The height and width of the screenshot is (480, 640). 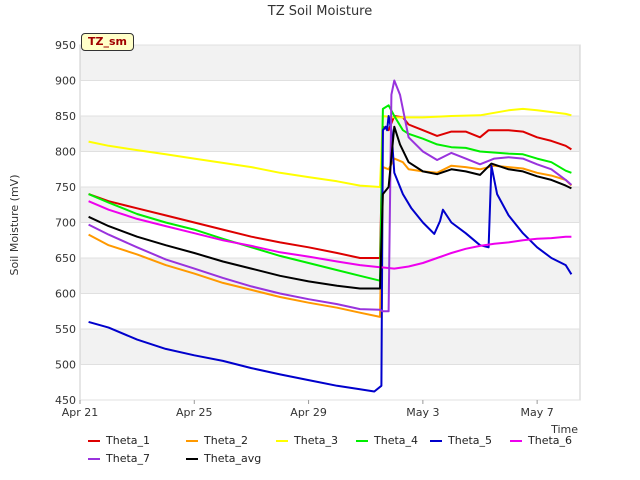 I want to click on y-tick-label: 700, so click(x=65, y=223).